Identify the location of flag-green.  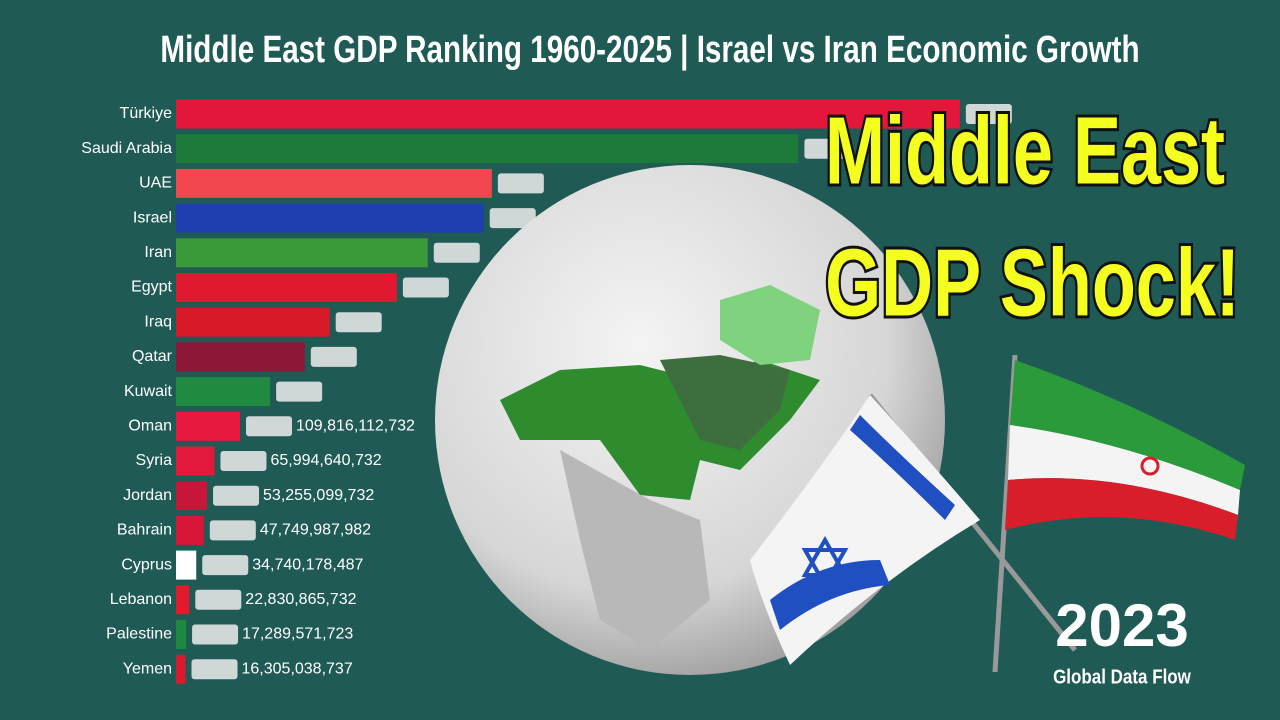
(1127, 425).